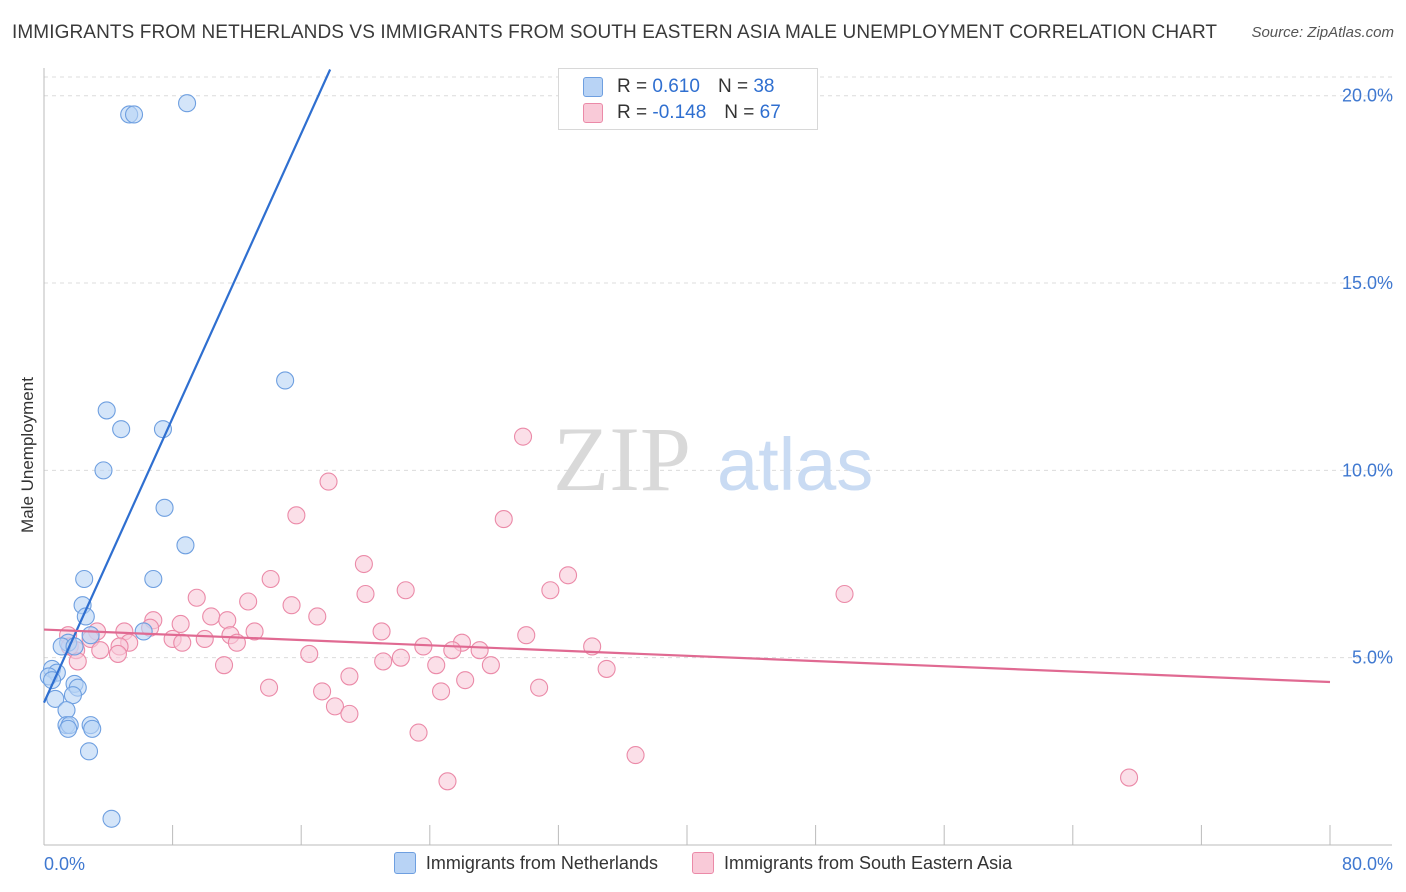  I want to click on legend-row-south-eastern-asia: R = -0.148 N = 67, so click(682, 113).